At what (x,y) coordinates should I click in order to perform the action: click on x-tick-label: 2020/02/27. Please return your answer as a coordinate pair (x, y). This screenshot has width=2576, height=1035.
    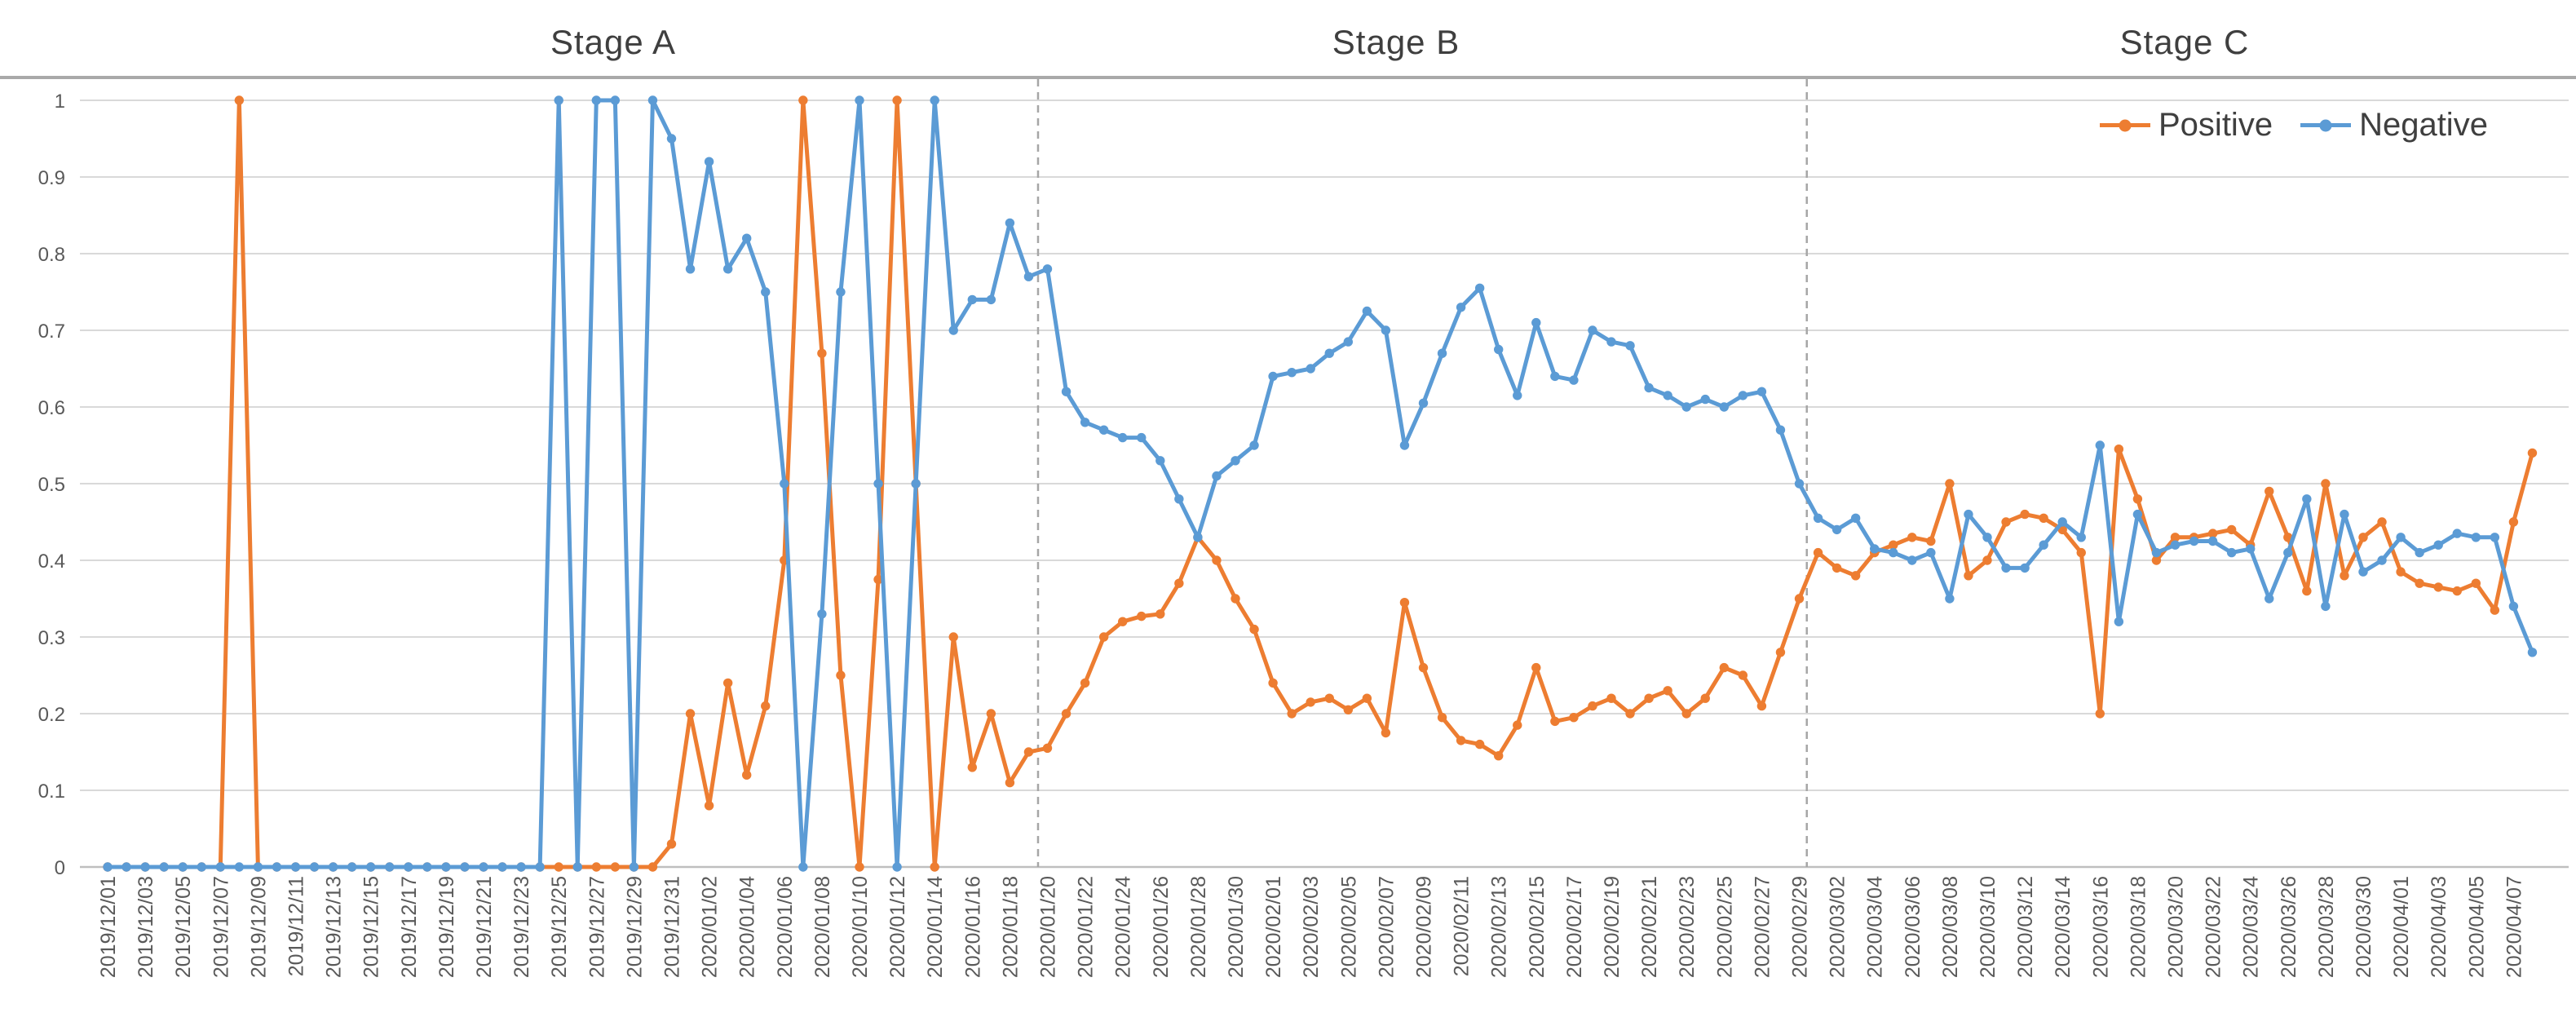
    Looking at the image, I should click on (1762, 927).